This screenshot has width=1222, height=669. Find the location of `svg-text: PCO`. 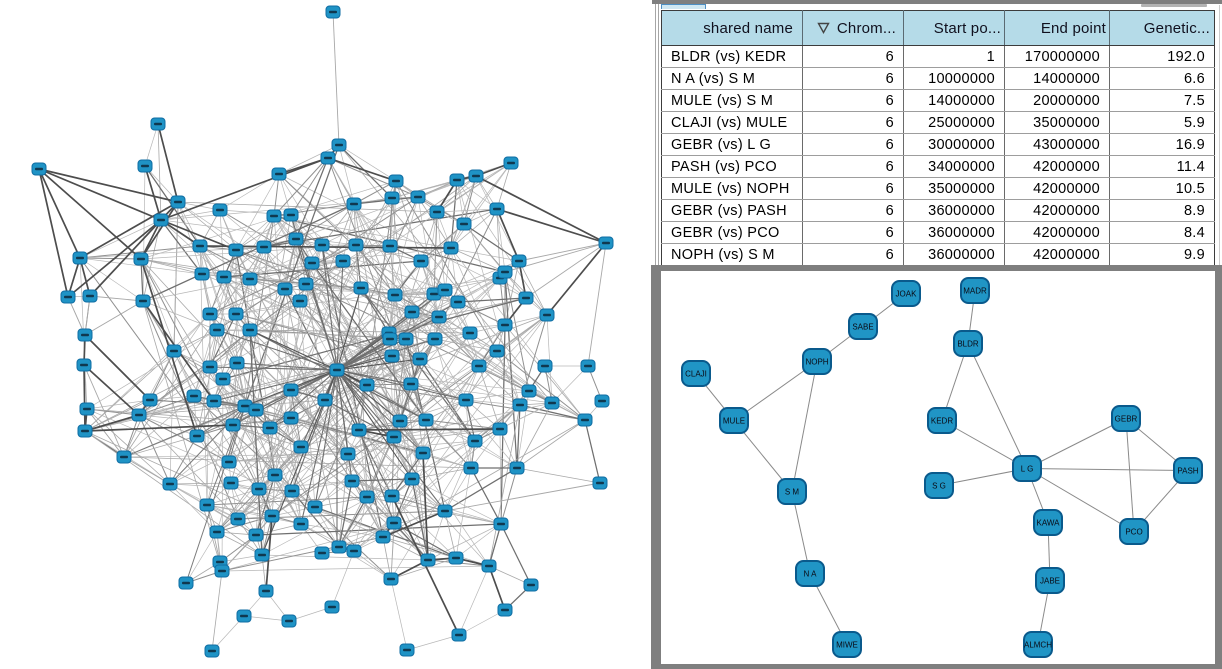

svg-text: PCO is located at coordinates (1133, 531).